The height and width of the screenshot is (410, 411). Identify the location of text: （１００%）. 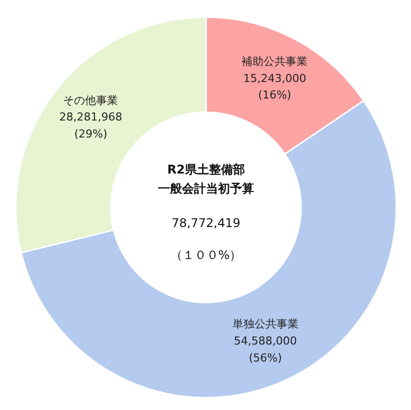
(206, 255).